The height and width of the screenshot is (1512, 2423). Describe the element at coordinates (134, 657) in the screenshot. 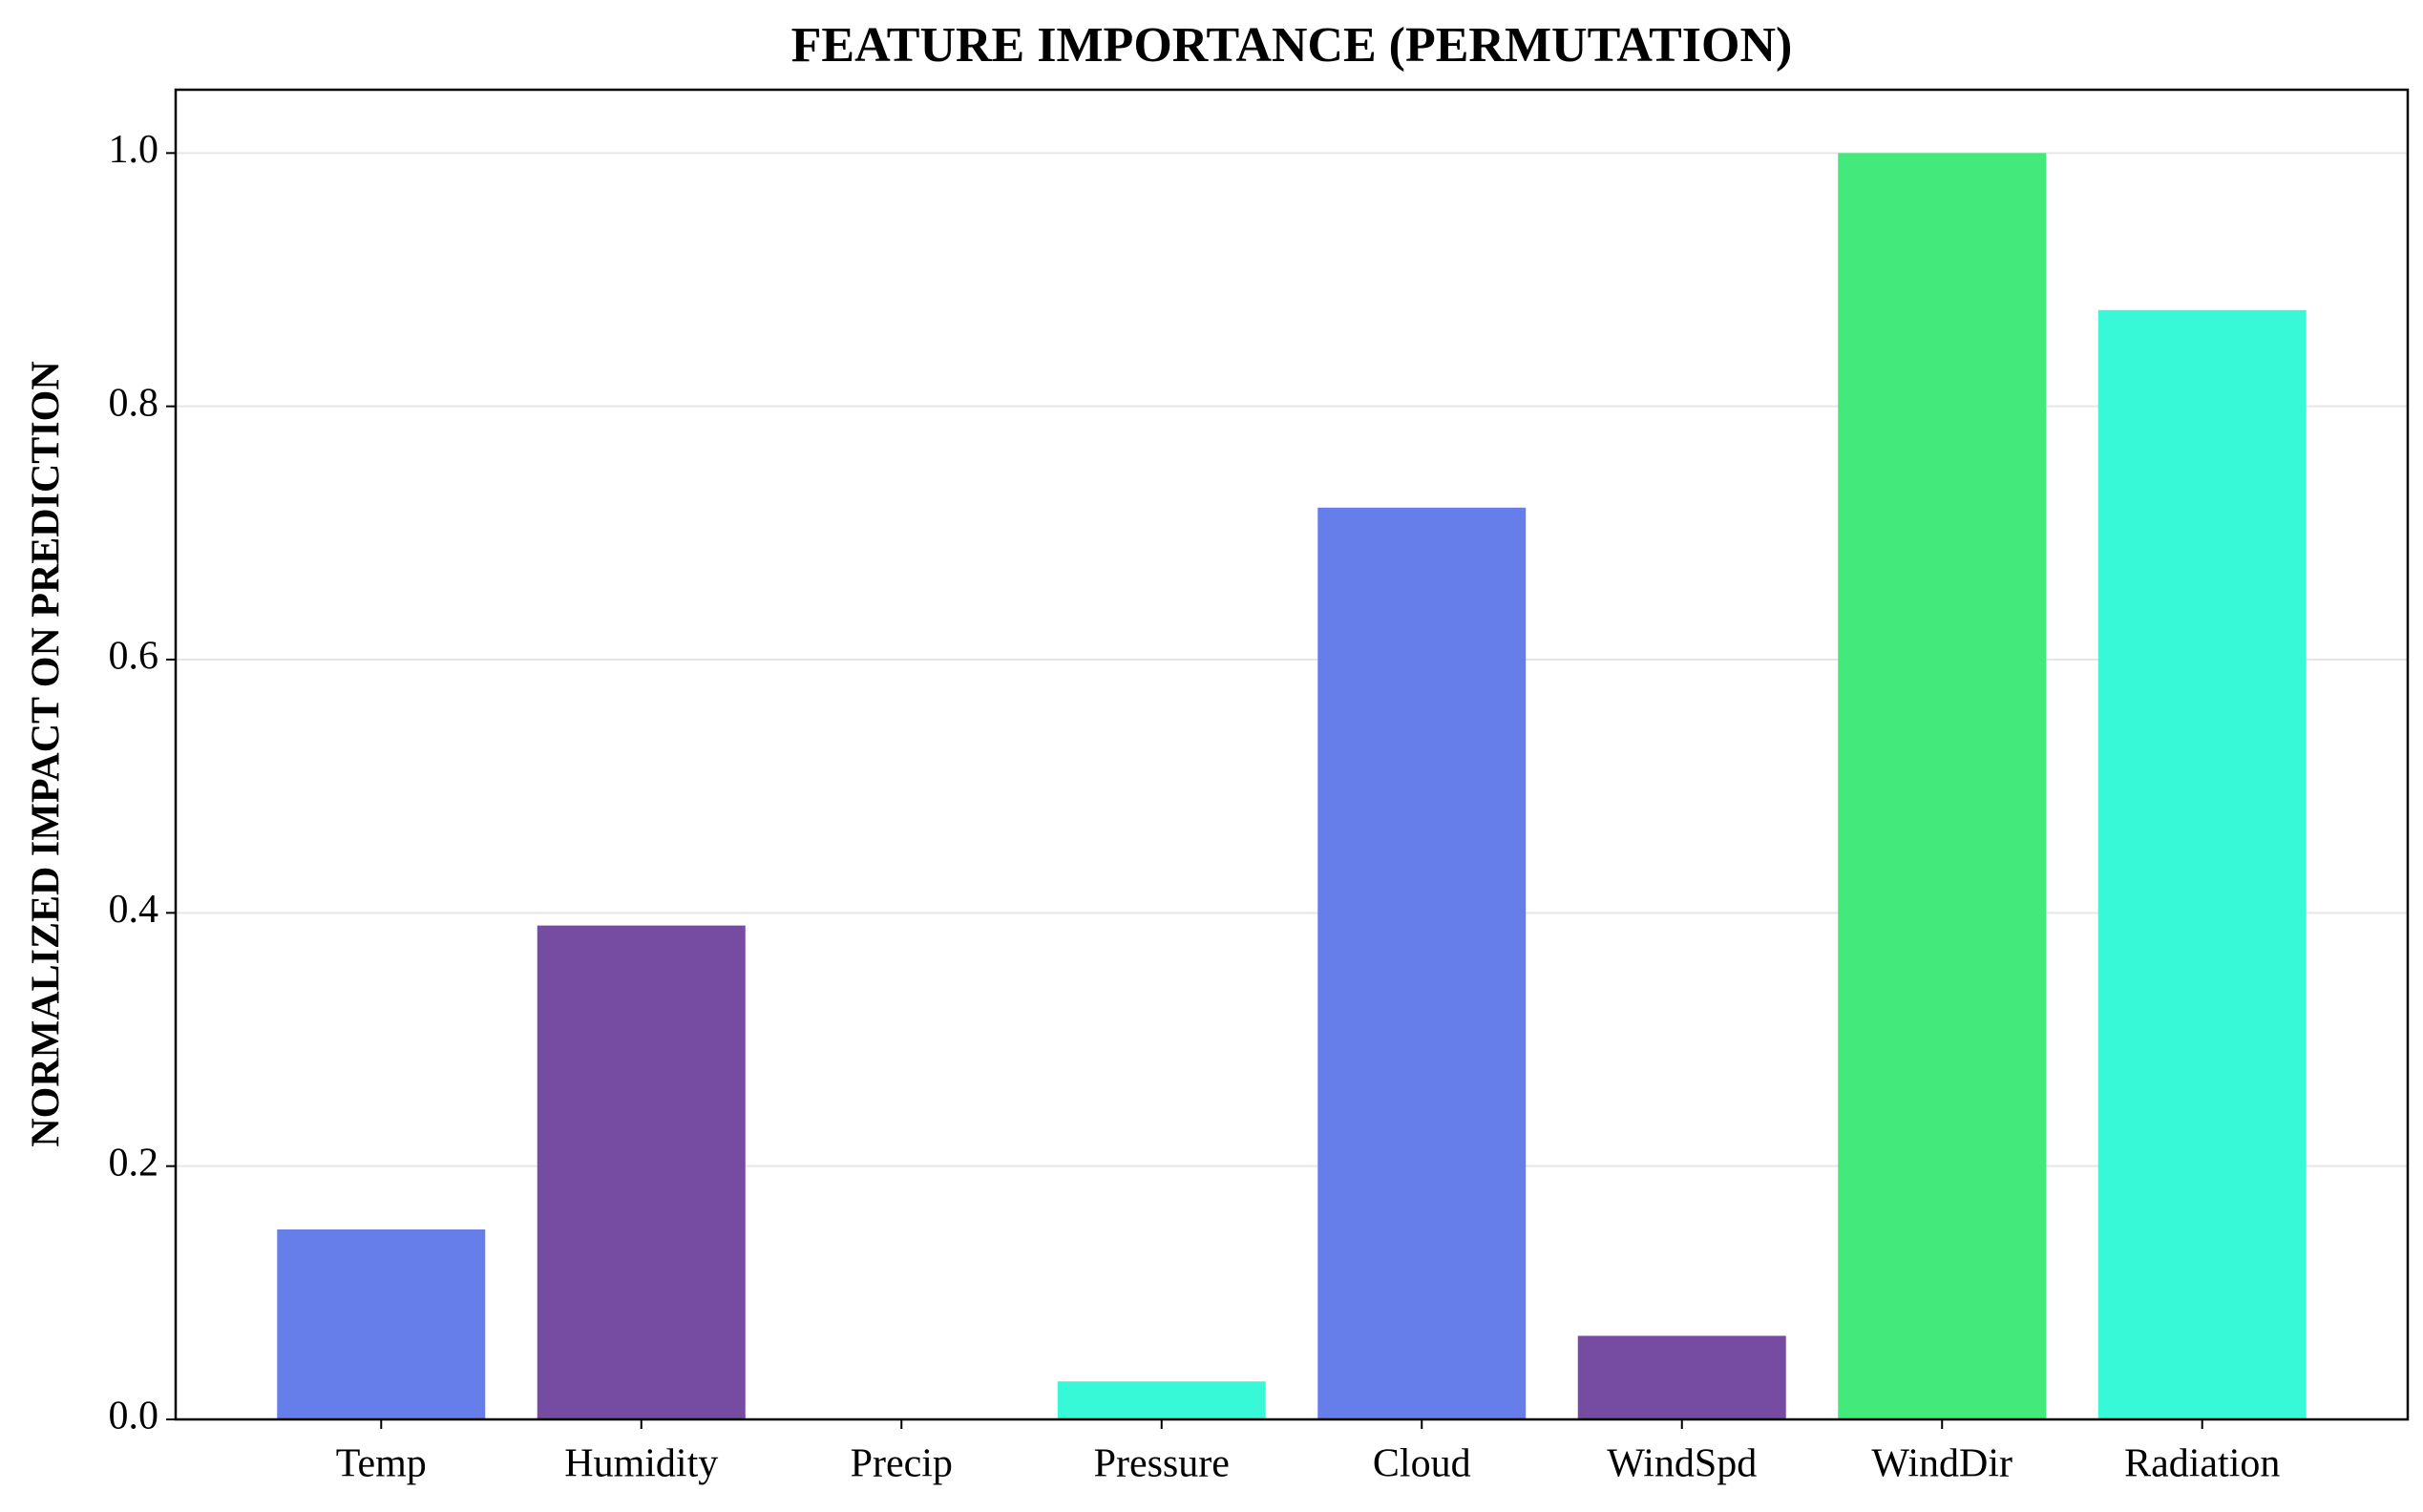

I see `y-tick-label: 0.6` at that location.